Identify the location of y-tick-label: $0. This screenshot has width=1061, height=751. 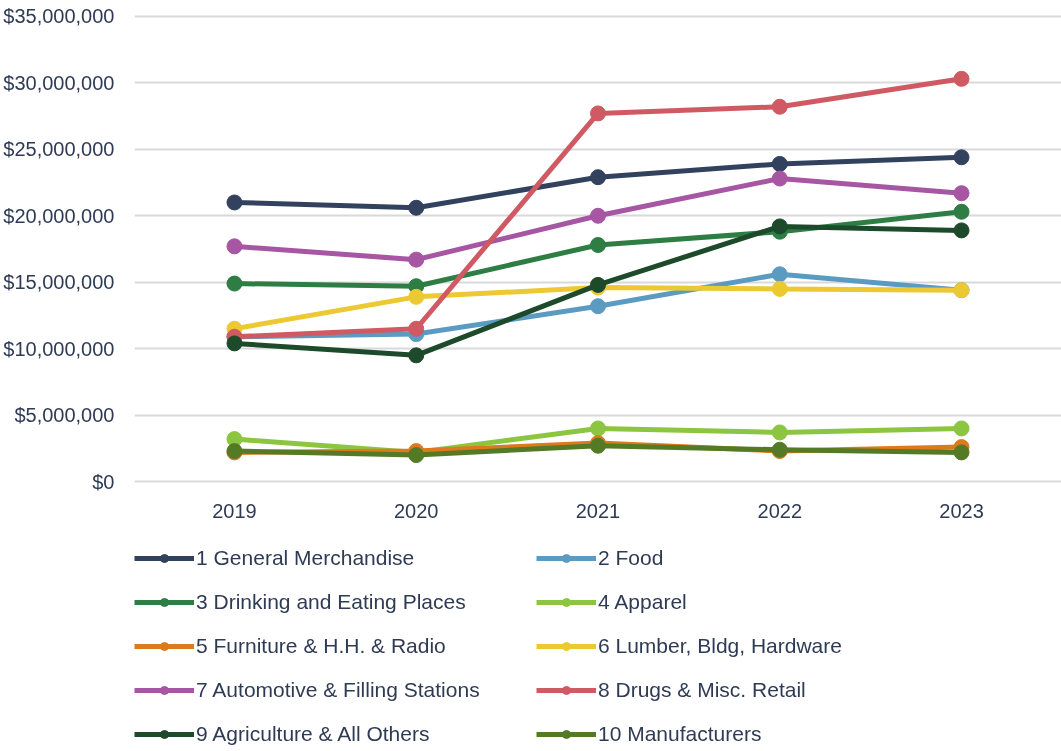
(103, 481).